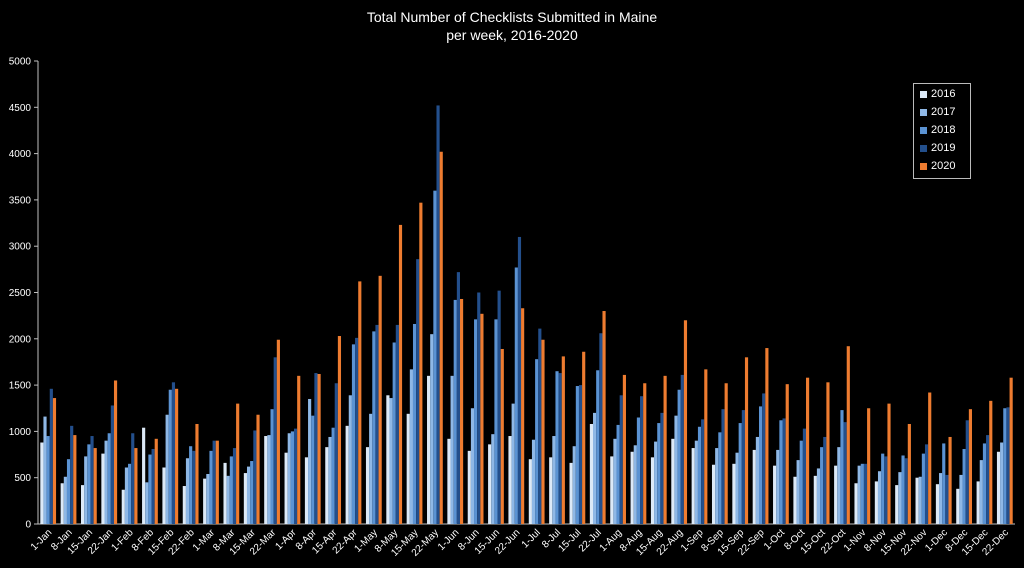 The height and width of the screenshot is (568, 1024). Describe the element at coordinates (923, 148) in the screenshot. I see `legend-swatch` at that location.